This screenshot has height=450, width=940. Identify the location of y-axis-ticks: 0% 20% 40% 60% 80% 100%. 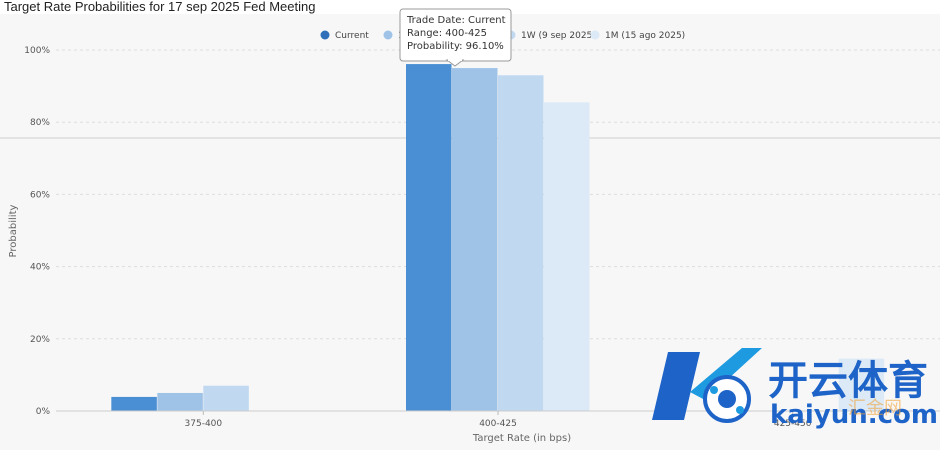
(37, 231).